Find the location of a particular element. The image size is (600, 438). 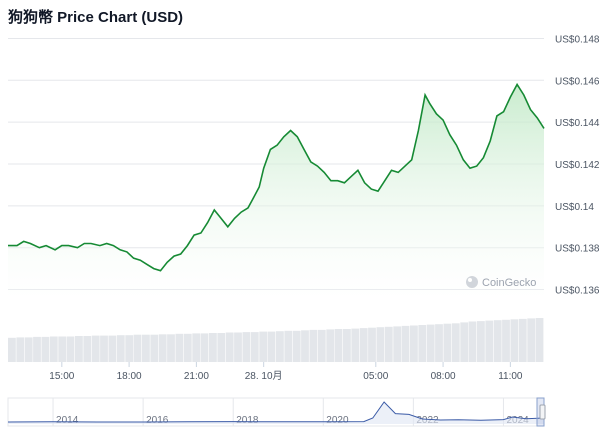

coingecko-watermark: CoinGecko is located at coordinates (501, 282).